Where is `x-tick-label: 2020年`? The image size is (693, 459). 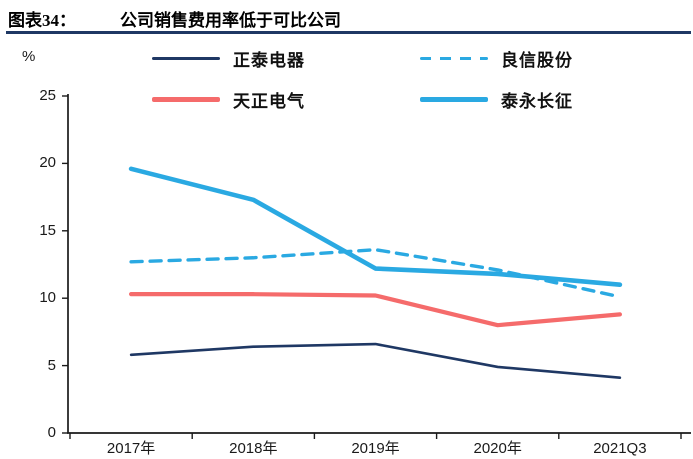
x-tick-label: 2020年 is located at coordinates (497, 448).